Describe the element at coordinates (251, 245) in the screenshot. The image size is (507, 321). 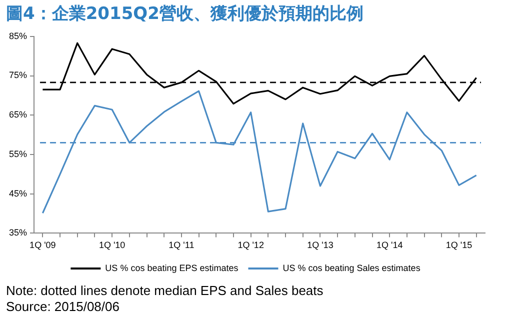
I see `x-tick-label: 1Q '12` at that location.